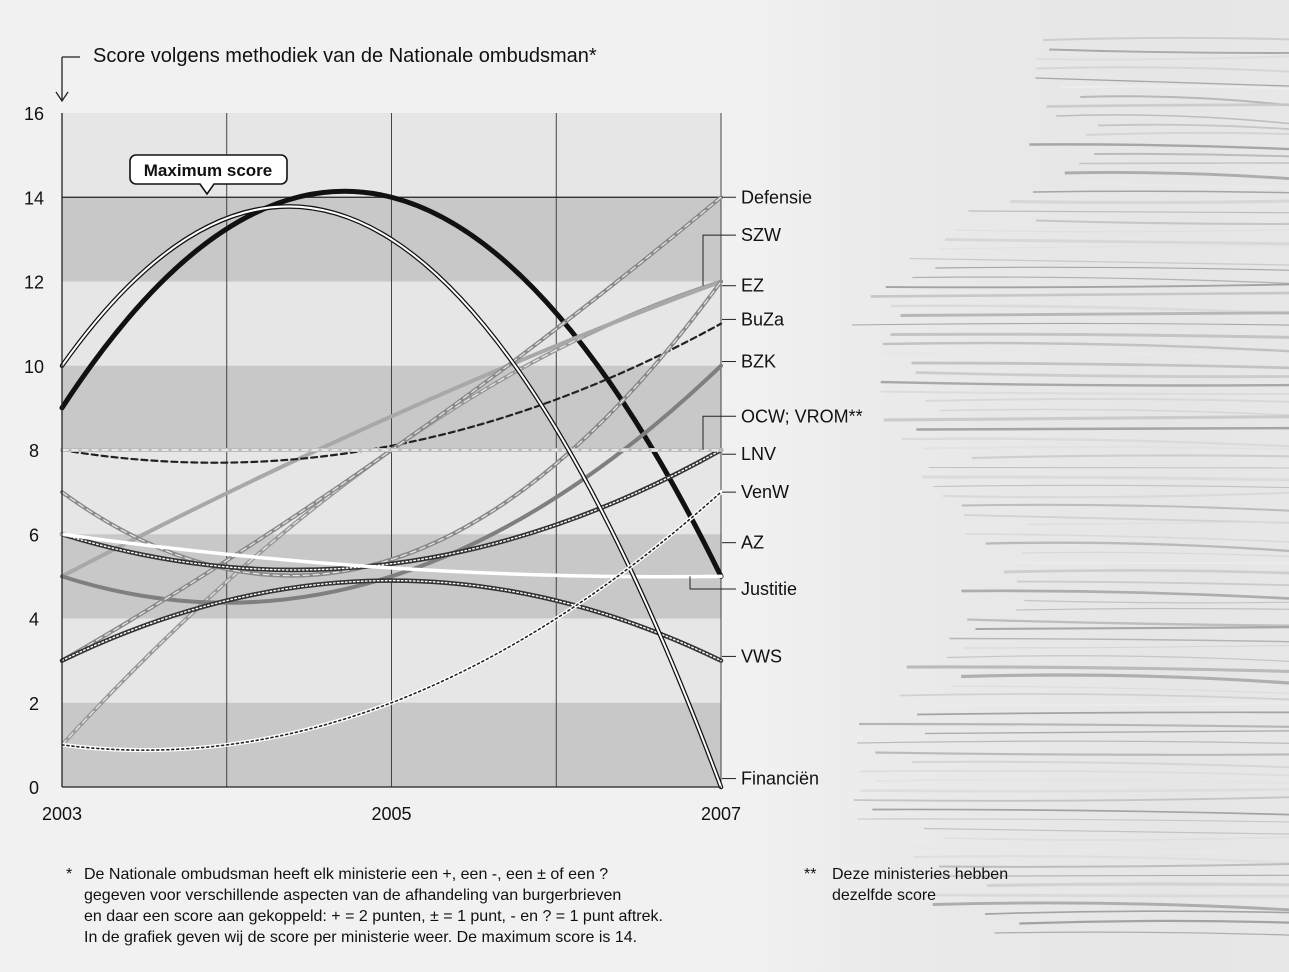 Image resolution: width=1289 pixels, height=972 pixels. I want to click on x-tick-label: 2005, so click(391, 814).